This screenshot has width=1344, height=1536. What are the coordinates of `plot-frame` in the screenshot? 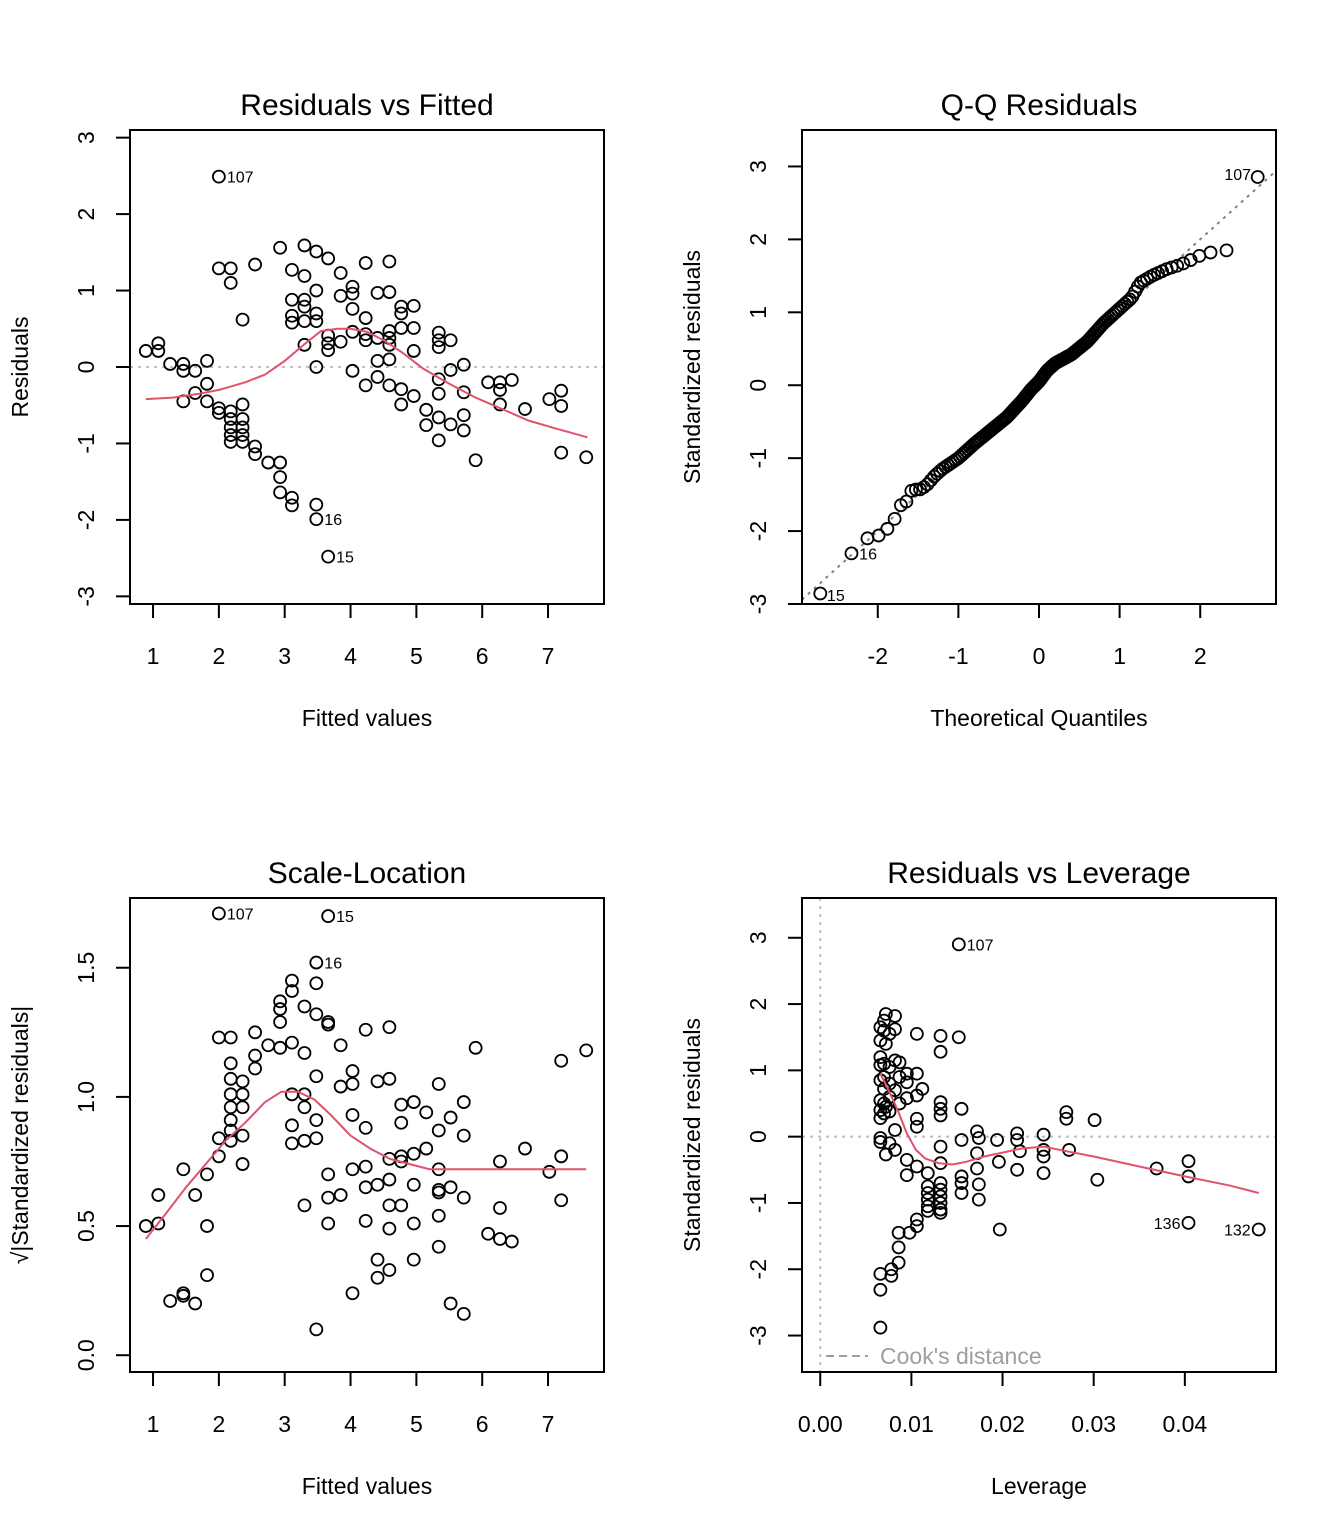 It's located at (1039, 1135).